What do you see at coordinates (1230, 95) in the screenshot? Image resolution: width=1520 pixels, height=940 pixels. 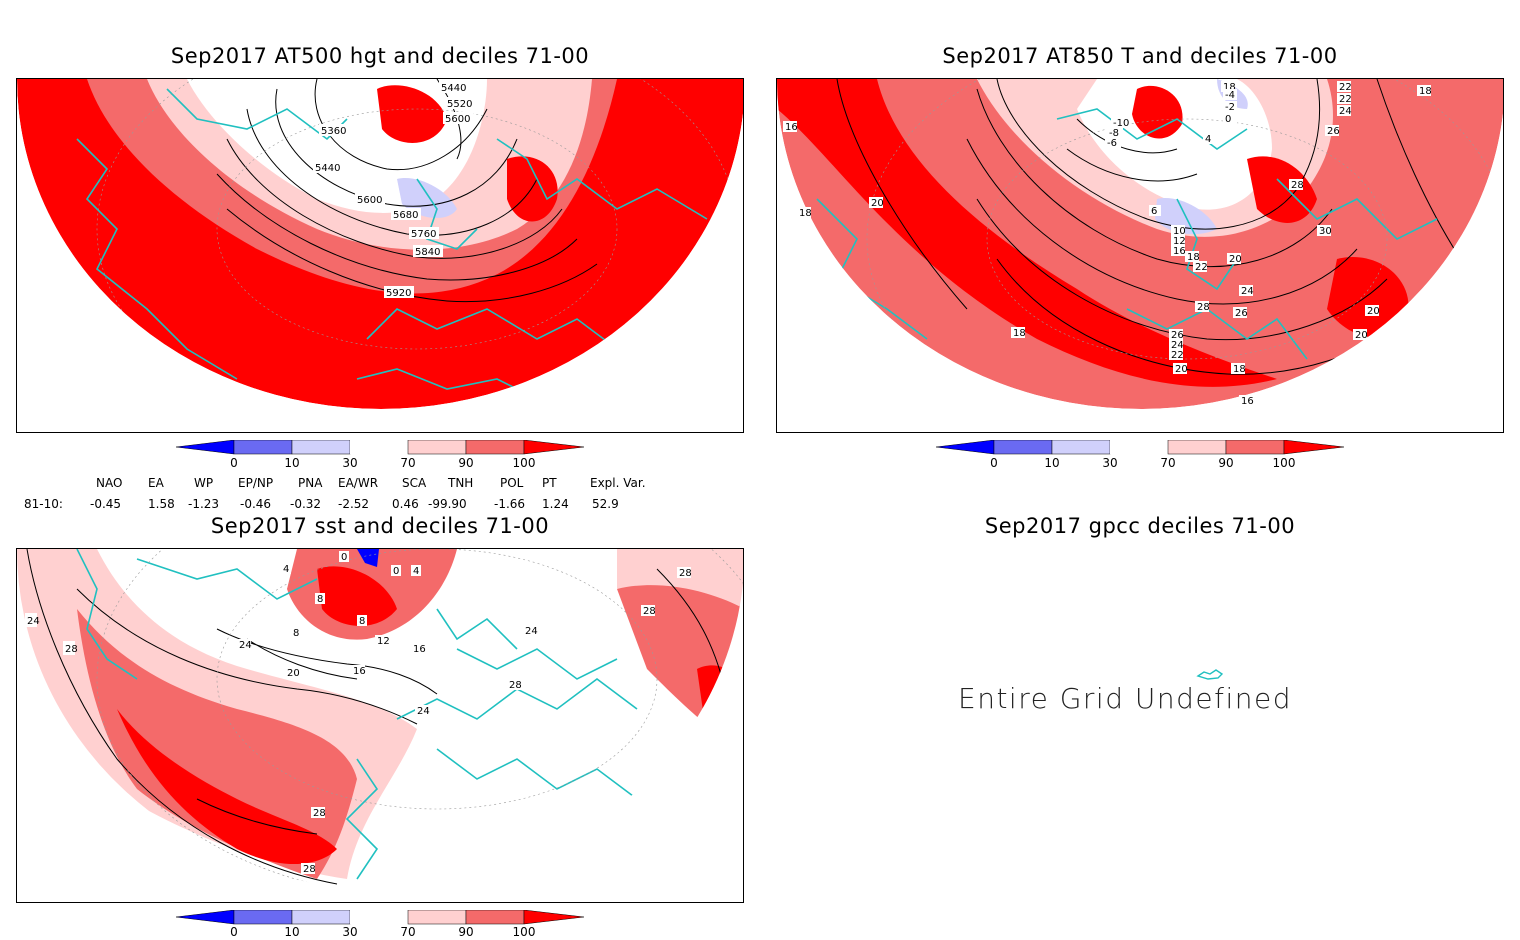 I see `t850-label: -4` at bounding box center [1230, 95].